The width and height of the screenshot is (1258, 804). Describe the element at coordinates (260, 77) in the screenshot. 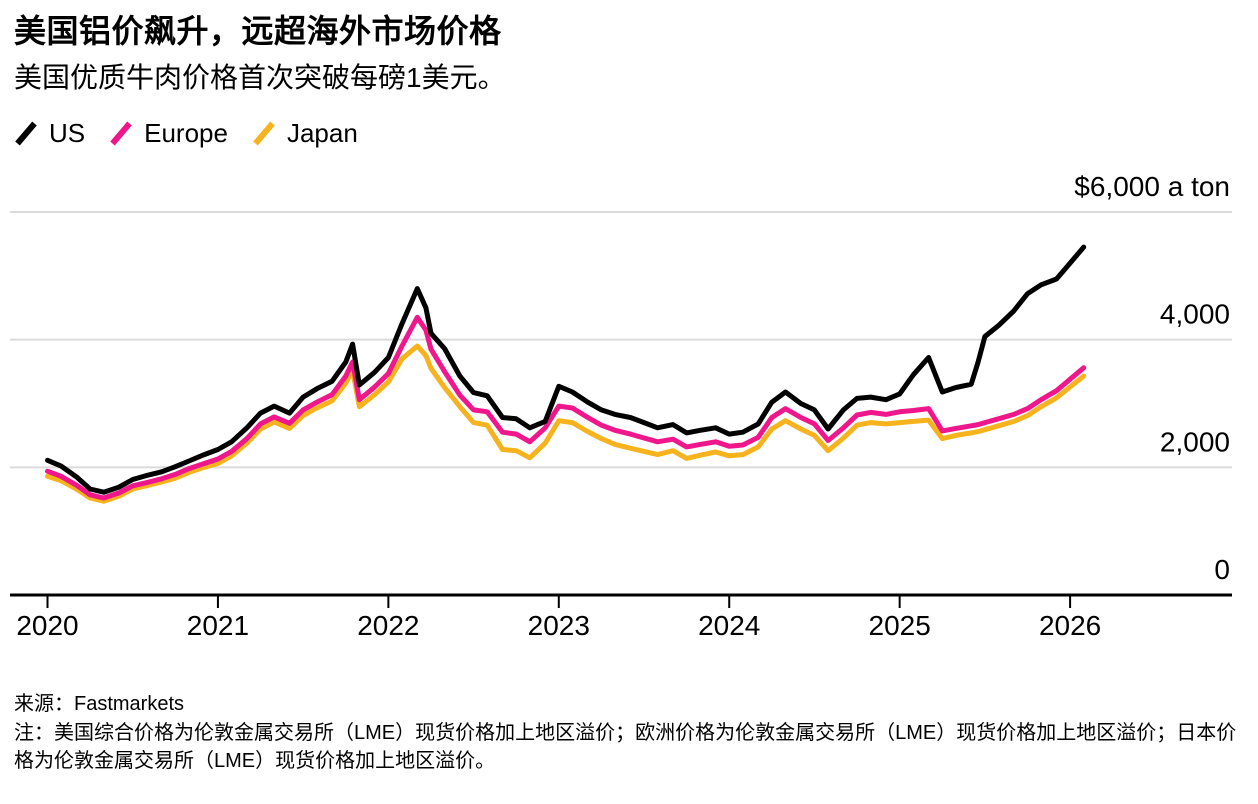

I see `page-subtitle: 美国优质牛肉价格首次突破每磅1美元。` at that location.